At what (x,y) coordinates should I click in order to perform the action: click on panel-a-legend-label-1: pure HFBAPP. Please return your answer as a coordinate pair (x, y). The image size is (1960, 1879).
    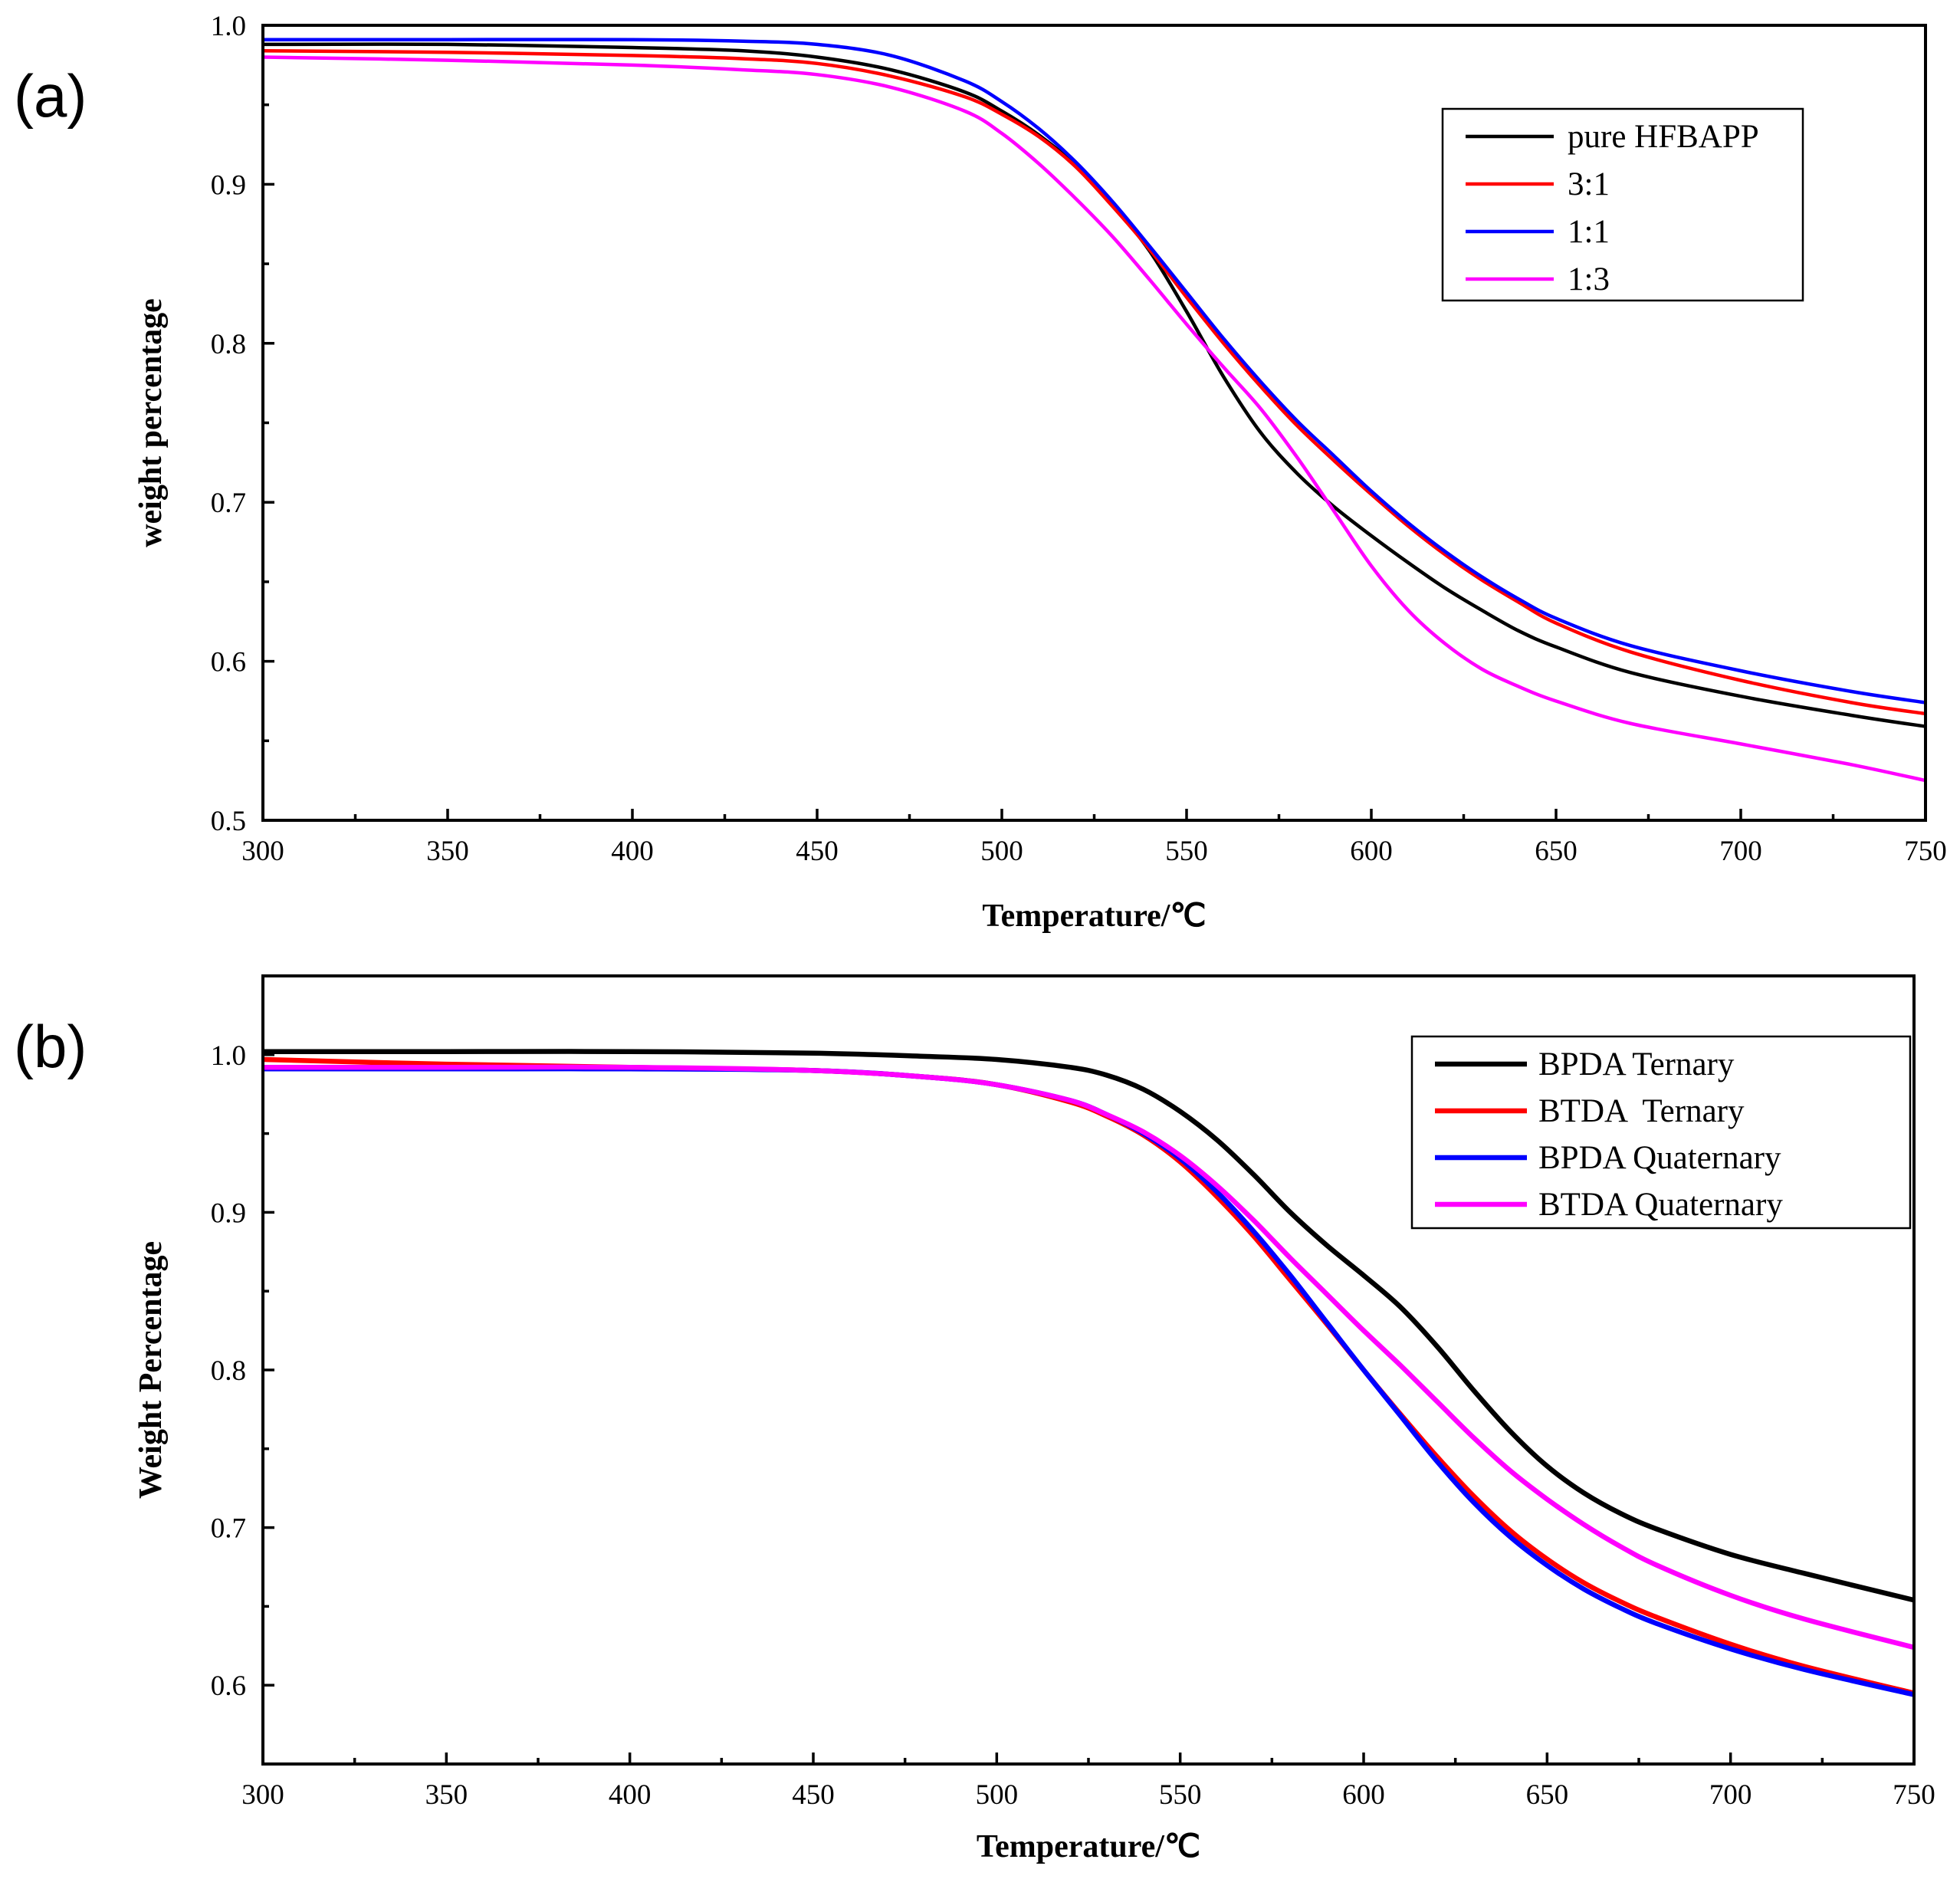
    Looking at the image, I should click on (1663, 137).